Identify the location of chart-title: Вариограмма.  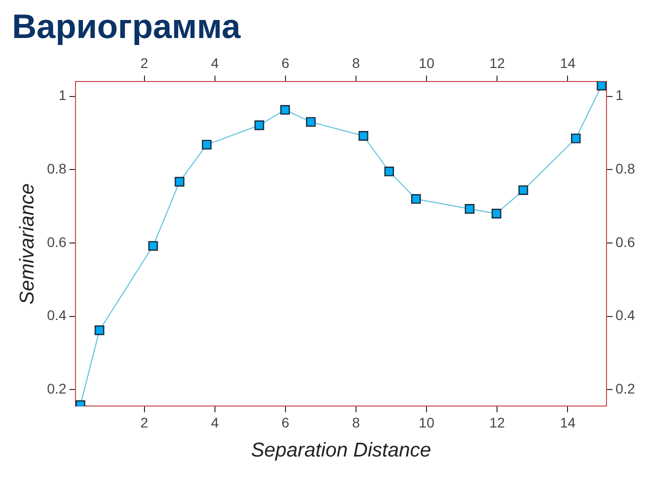
(127, 27).